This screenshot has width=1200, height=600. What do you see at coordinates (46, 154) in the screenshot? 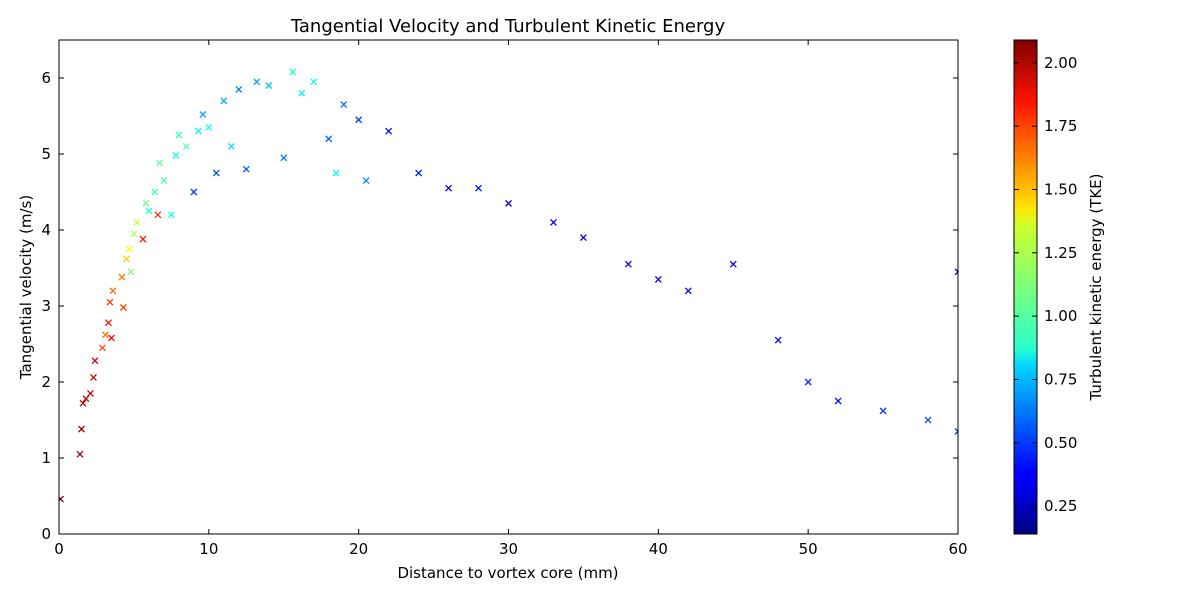
I see `y-tick-label: 5` at bounding box center [46, 154].